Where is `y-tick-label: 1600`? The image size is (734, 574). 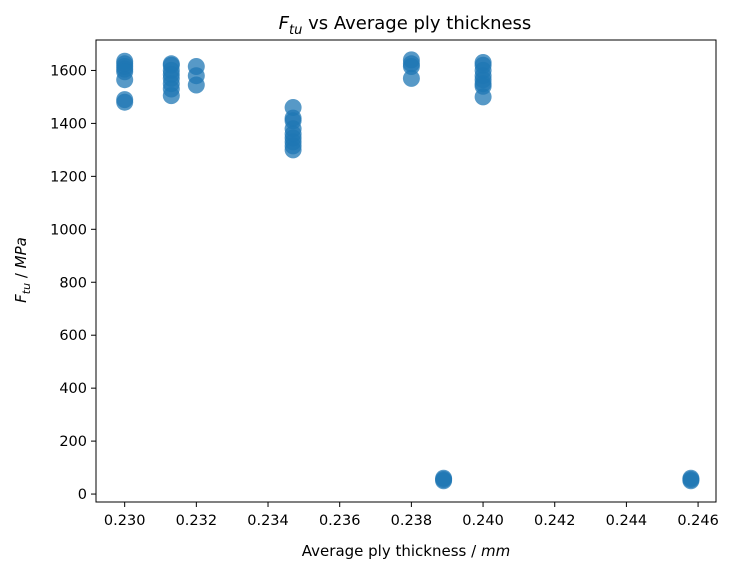 y-tick-label: 1600 is located at coordinates (68, 71).